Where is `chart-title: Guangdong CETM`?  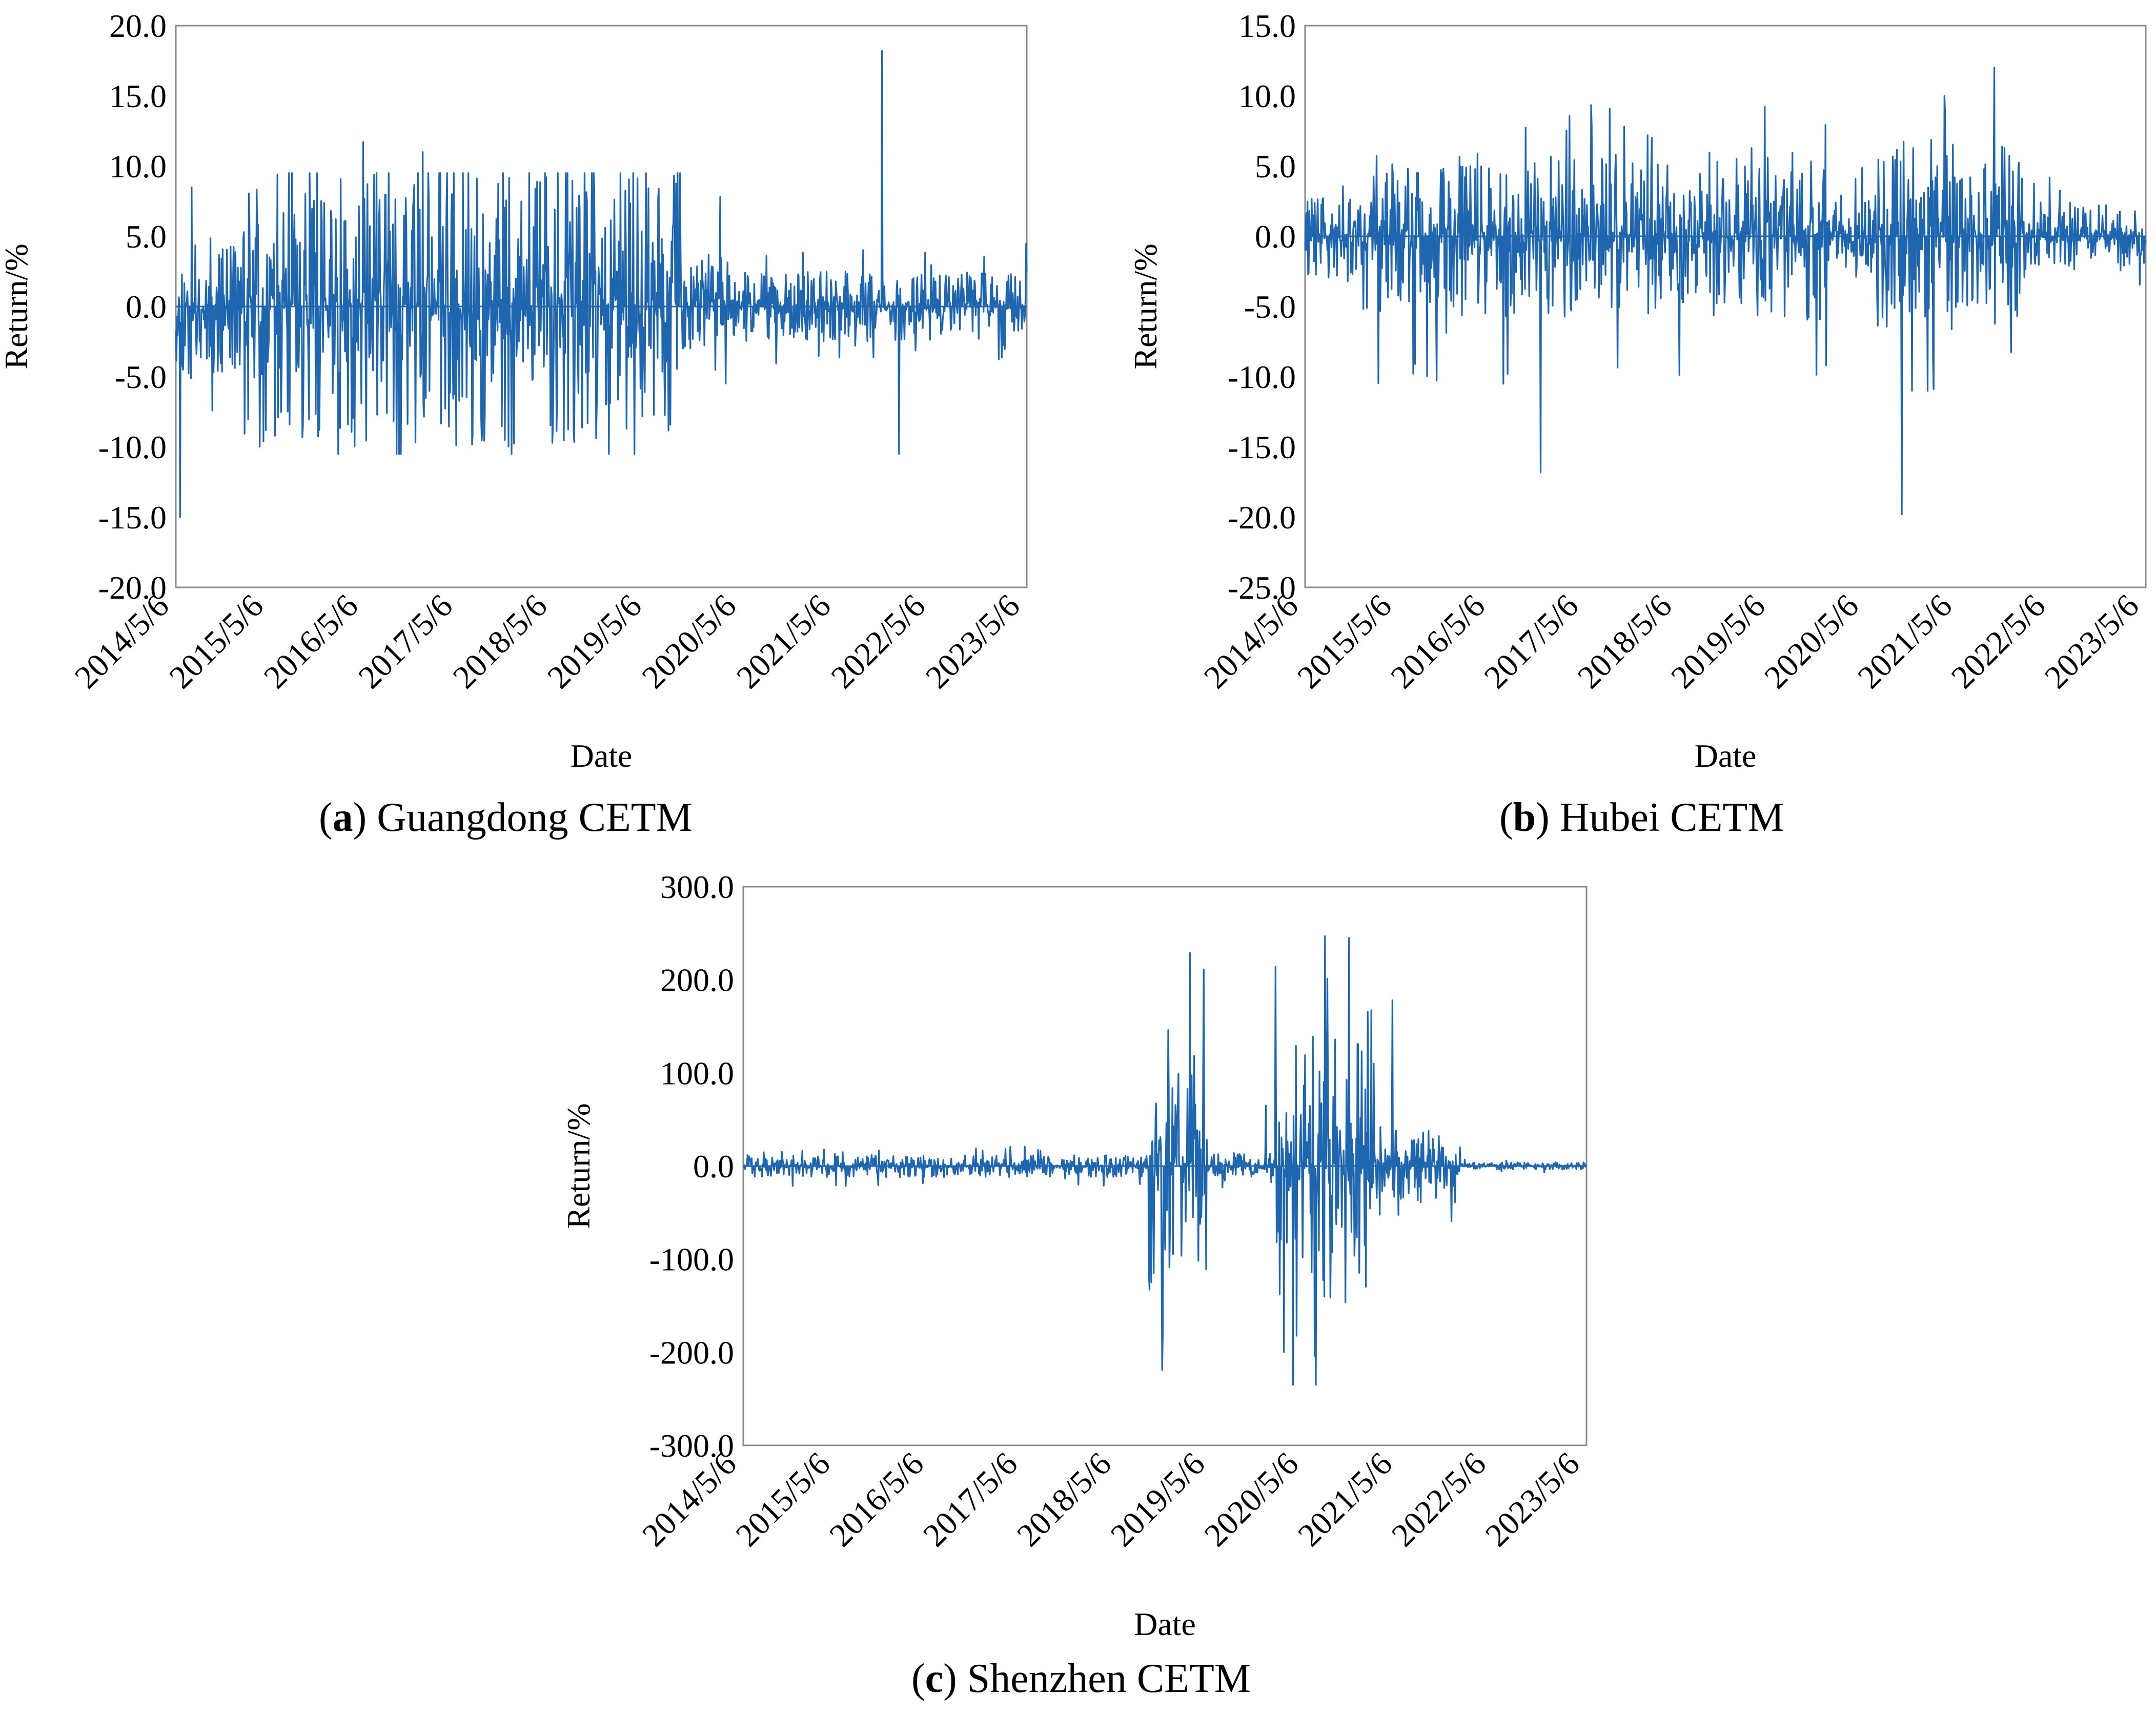 chart-title: Guangdong CETM is located at coordinates (535, 817).